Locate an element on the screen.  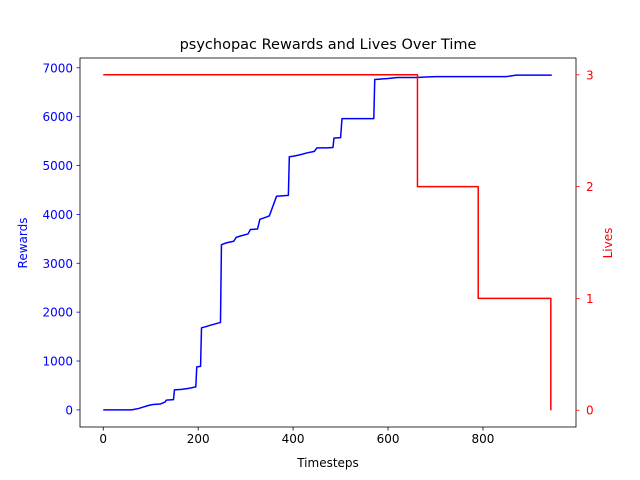
left-tick-label: 7000 is located at coordinates (57, 68).